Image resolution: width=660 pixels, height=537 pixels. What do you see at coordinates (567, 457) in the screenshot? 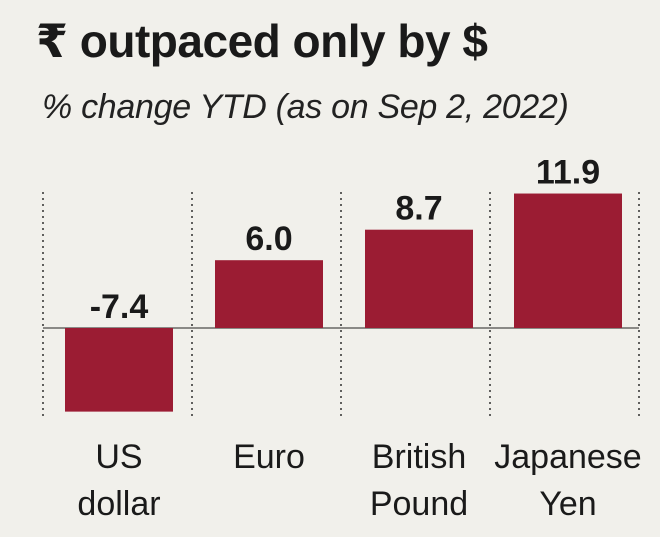
I see `category-label-3-0: Japanese` at bounding box center [567, 457].